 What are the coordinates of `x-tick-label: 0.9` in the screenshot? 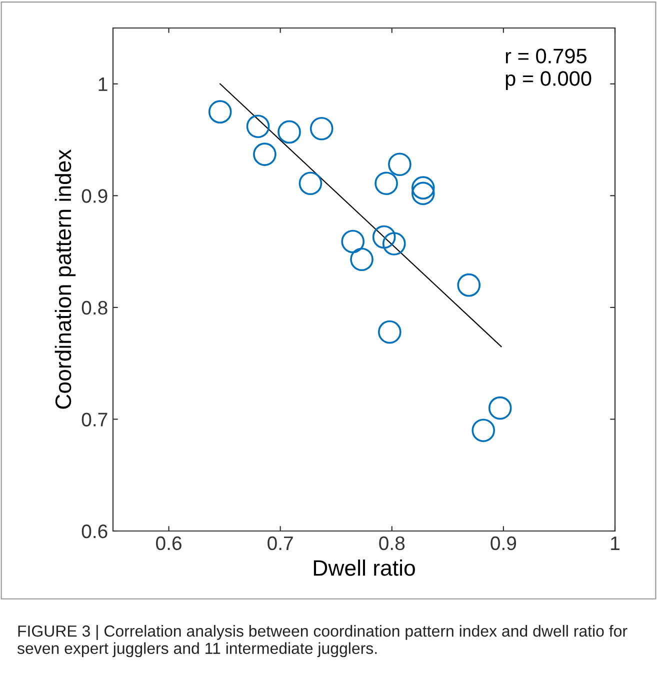 It's located at (503, 543).